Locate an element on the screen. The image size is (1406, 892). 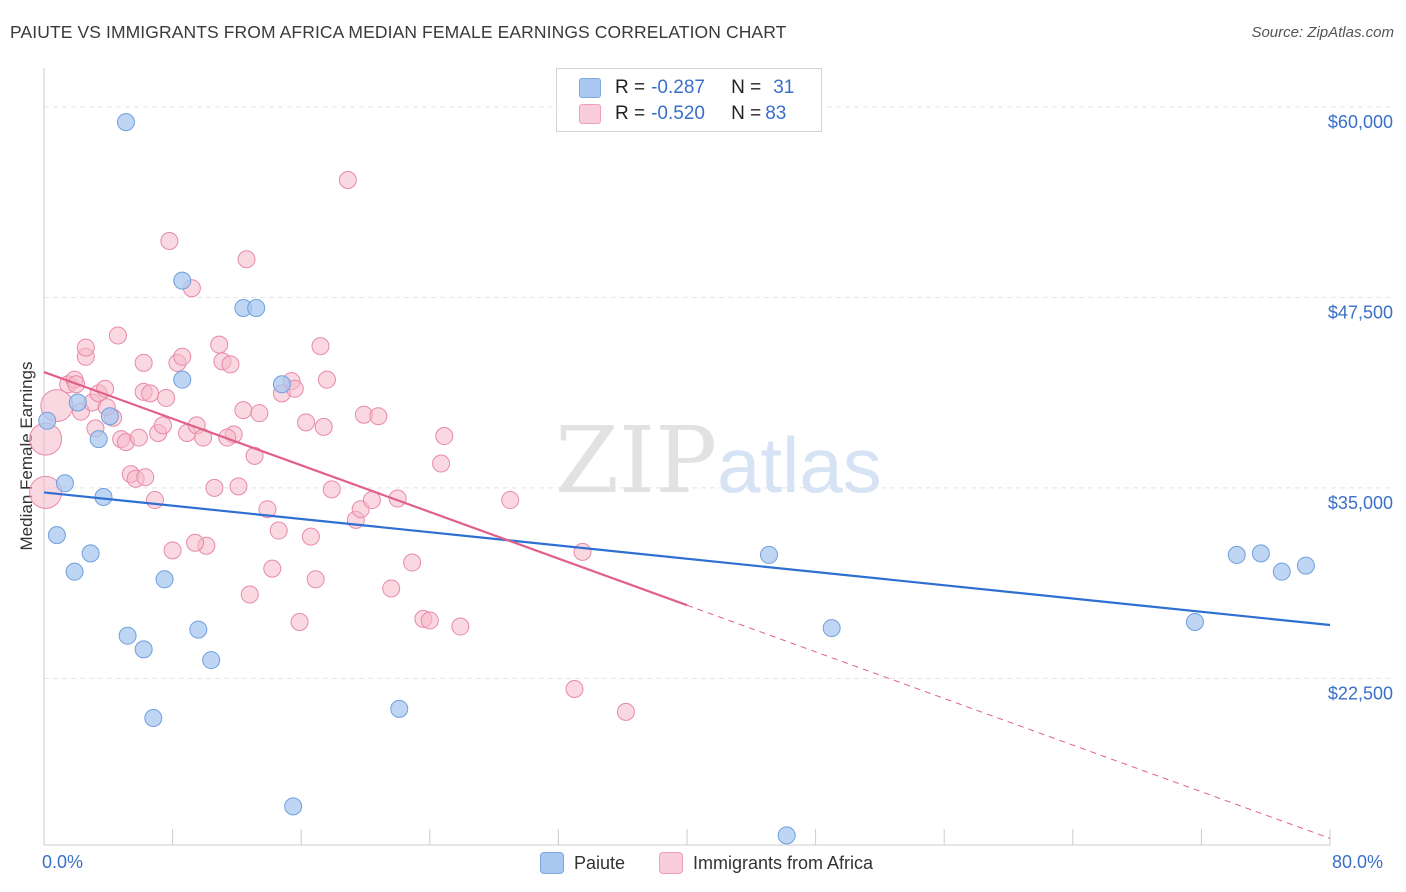
x-tick-label-max: 80.0% is located at coordinates (1358, 862).